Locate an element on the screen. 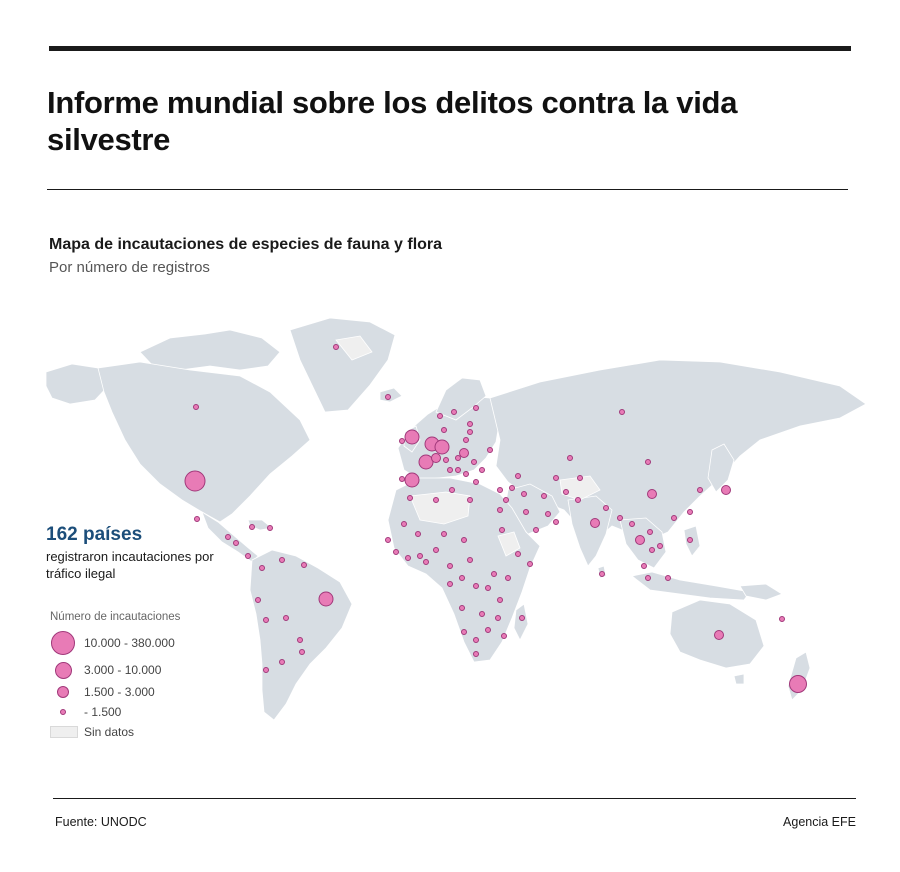 Image resolution: width=900 pixels, height=872 pixels. marker-guatemala is located at coordinates (228, 537).